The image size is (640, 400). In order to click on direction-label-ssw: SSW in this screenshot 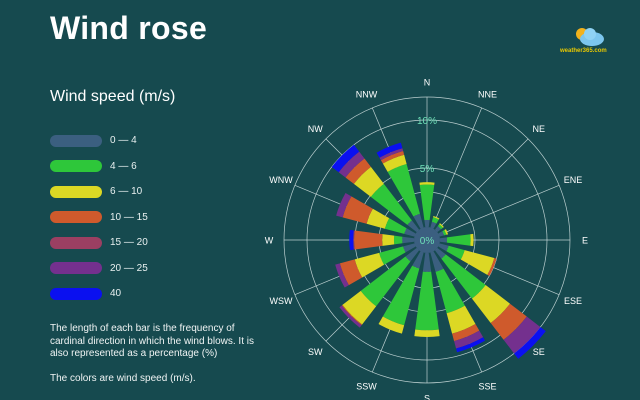, I will do `click(366, 386)`.